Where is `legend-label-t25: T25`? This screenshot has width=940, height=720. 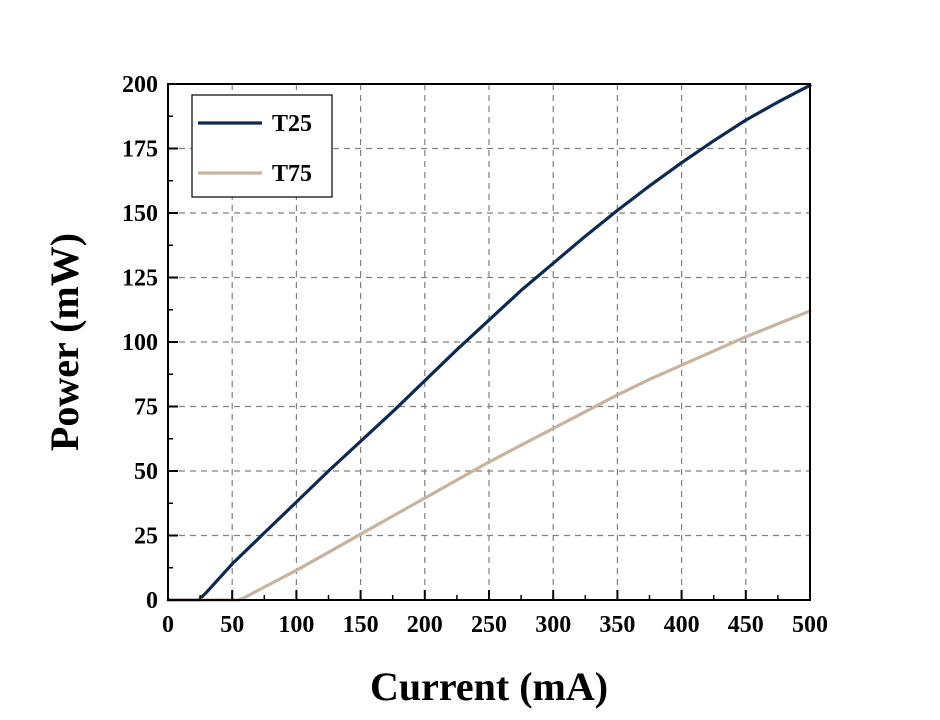
legend-label-t25: T25 is located at coordinates (292, 124).